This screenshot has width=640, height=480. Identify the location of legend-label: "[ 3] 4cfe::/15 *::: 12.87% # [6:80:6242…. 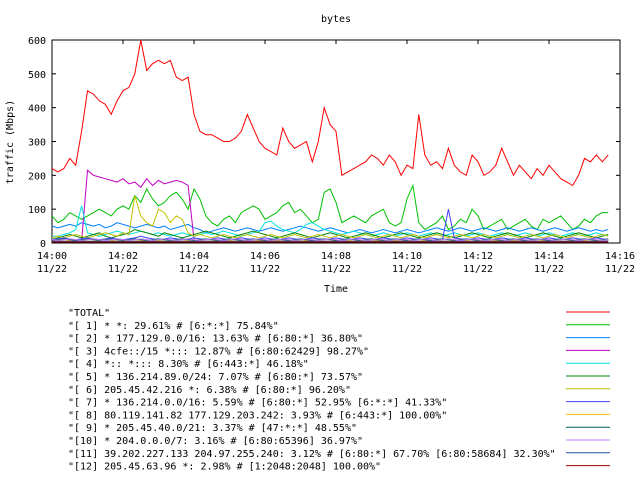
(218, 351).